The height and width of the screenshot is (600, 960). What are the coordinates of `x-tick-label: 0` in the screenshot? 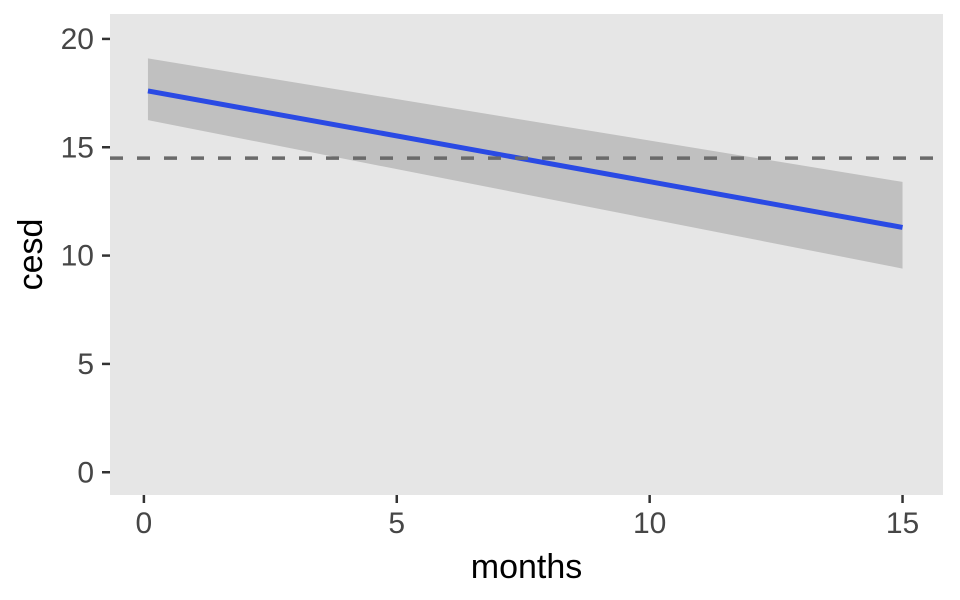 It's located at (144, 523).